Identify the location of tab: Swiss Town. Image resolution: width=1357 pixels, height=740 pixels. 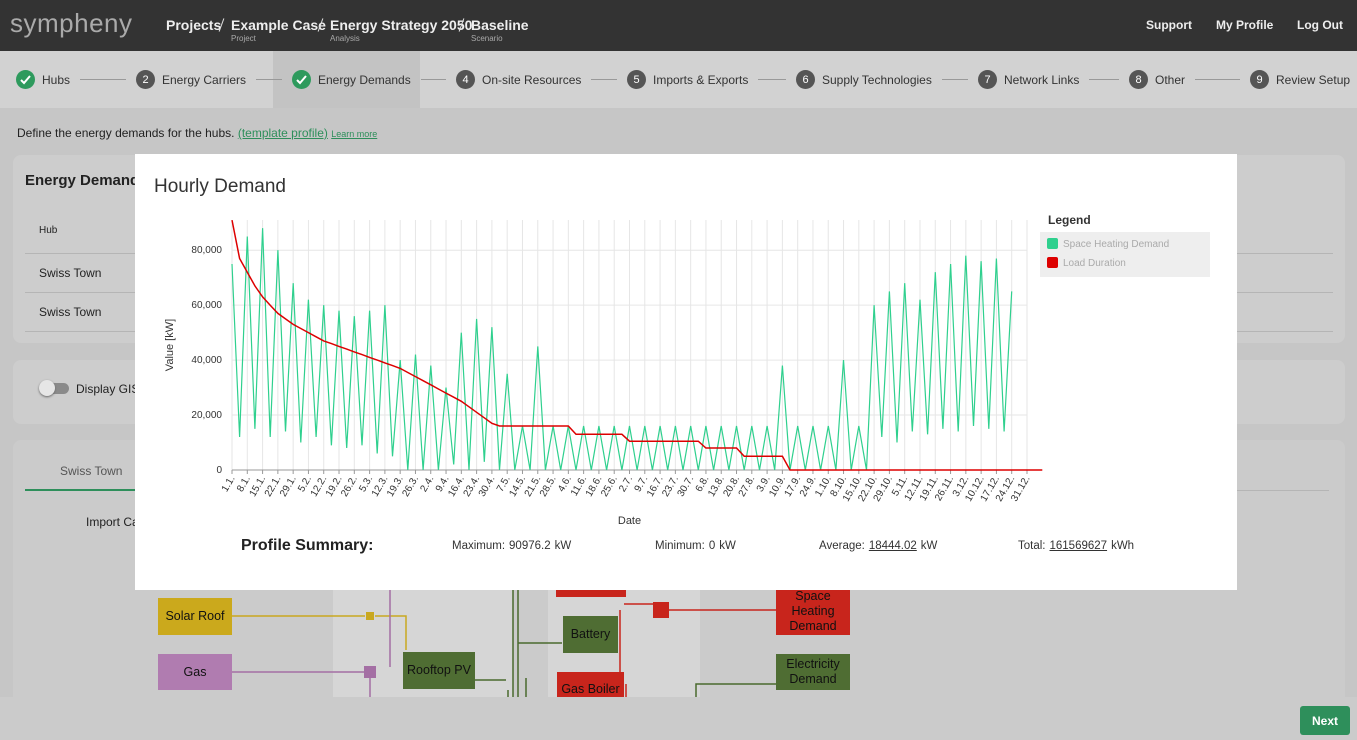
(91, 471).